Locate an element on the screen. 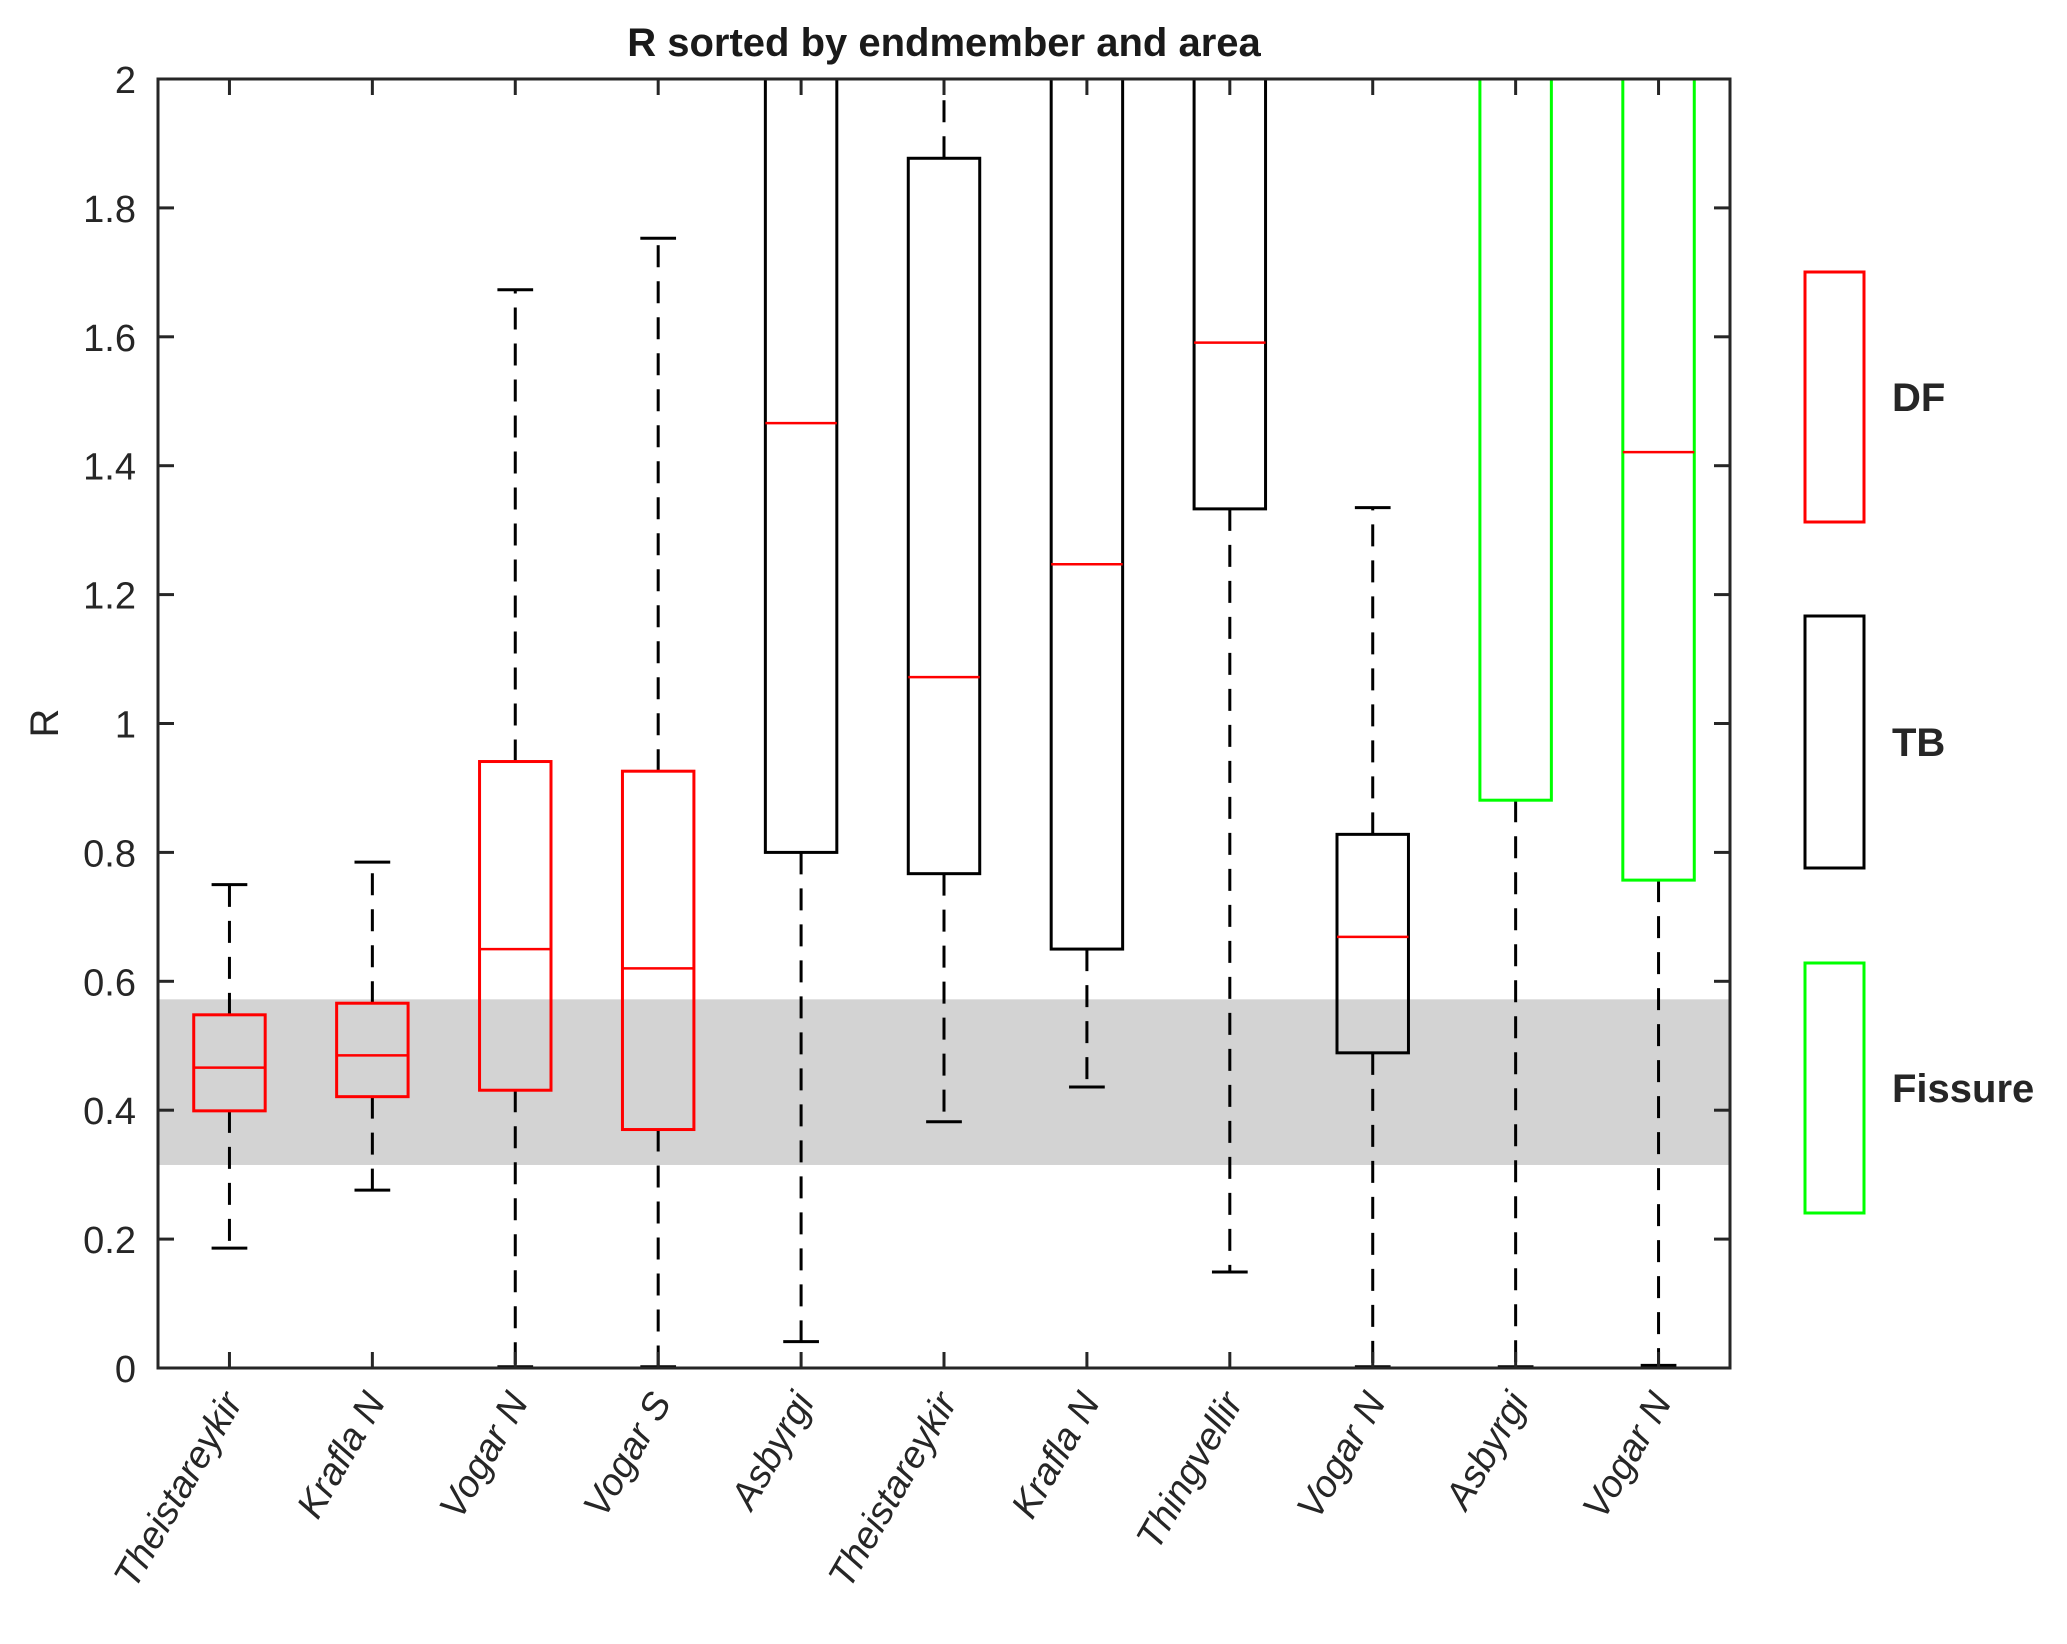  y-tick-label: 1.8 is located at coordinates (109, 210).